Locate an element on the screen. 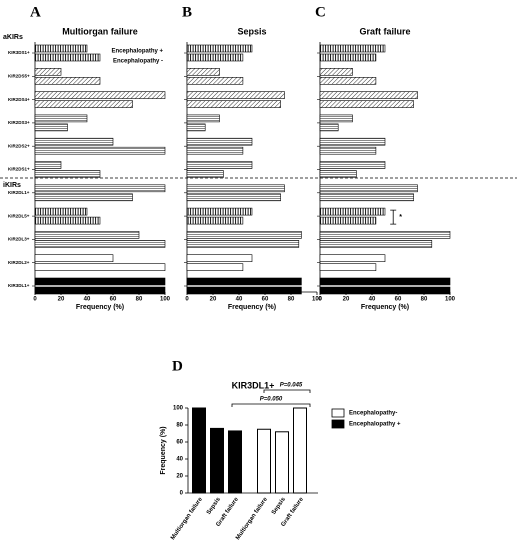 This screenshot has height=550, width=517. category-label: KIR3DL1+ is located at coordinates (19, 285).